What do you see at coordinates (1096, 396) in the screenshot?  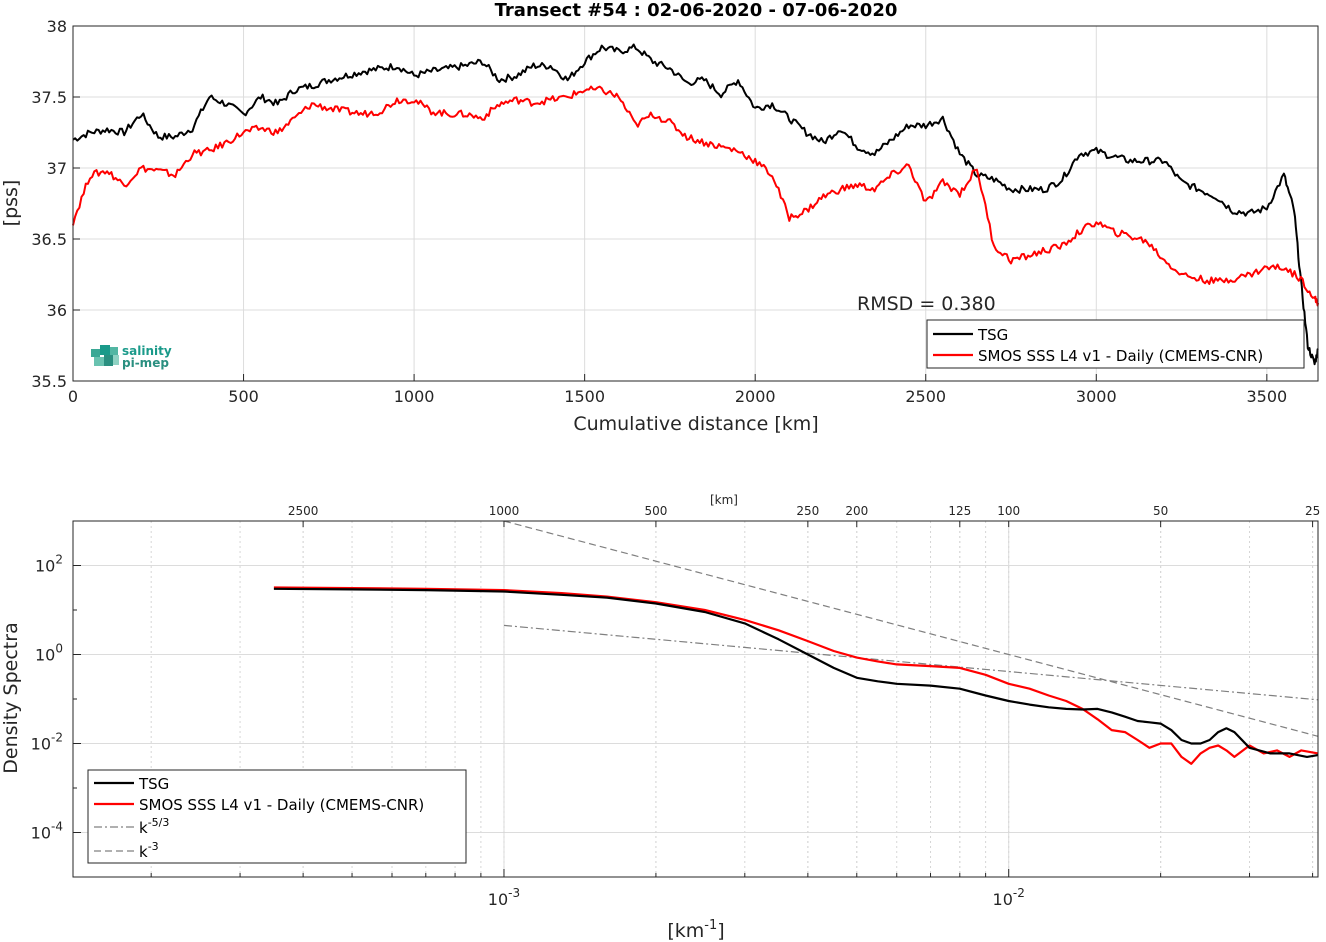 I see `top-x-tick-label: 3000` at bounding box center [1096, 396].